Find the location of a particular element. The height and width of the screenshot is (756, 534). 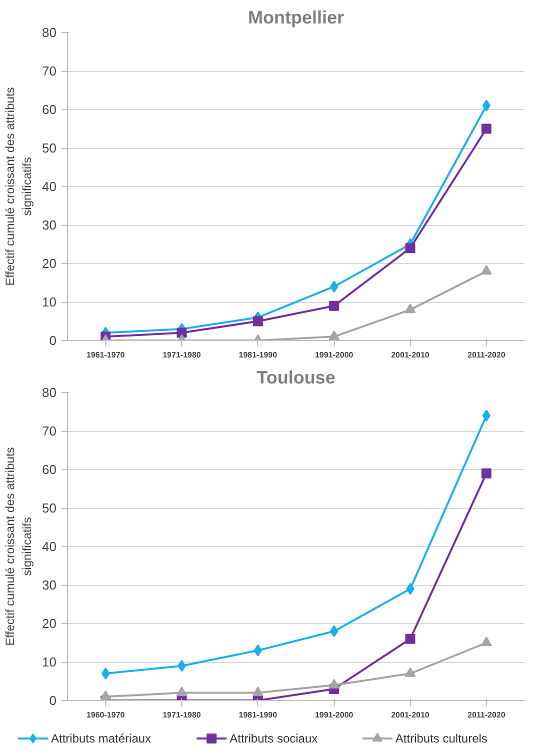

chart-title: Montpellier is located at coordinates (296, 18).